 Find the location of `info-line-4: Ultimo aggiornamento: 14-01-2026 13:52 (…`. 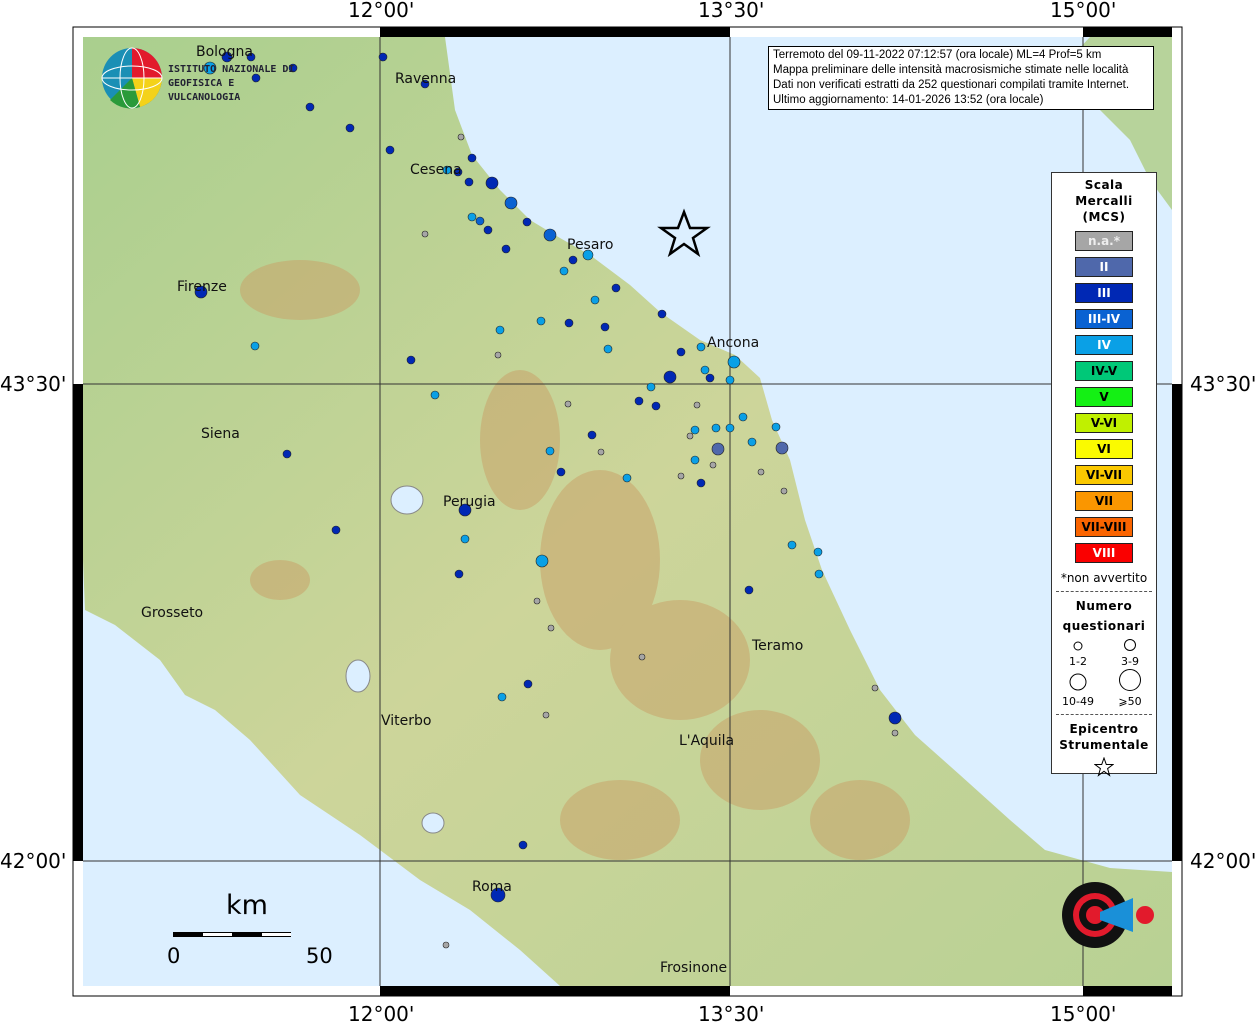

info-line-4: Ultimo aggiornamento: 14-01-2026 13:52 (… is located at coordinates (908, 100).